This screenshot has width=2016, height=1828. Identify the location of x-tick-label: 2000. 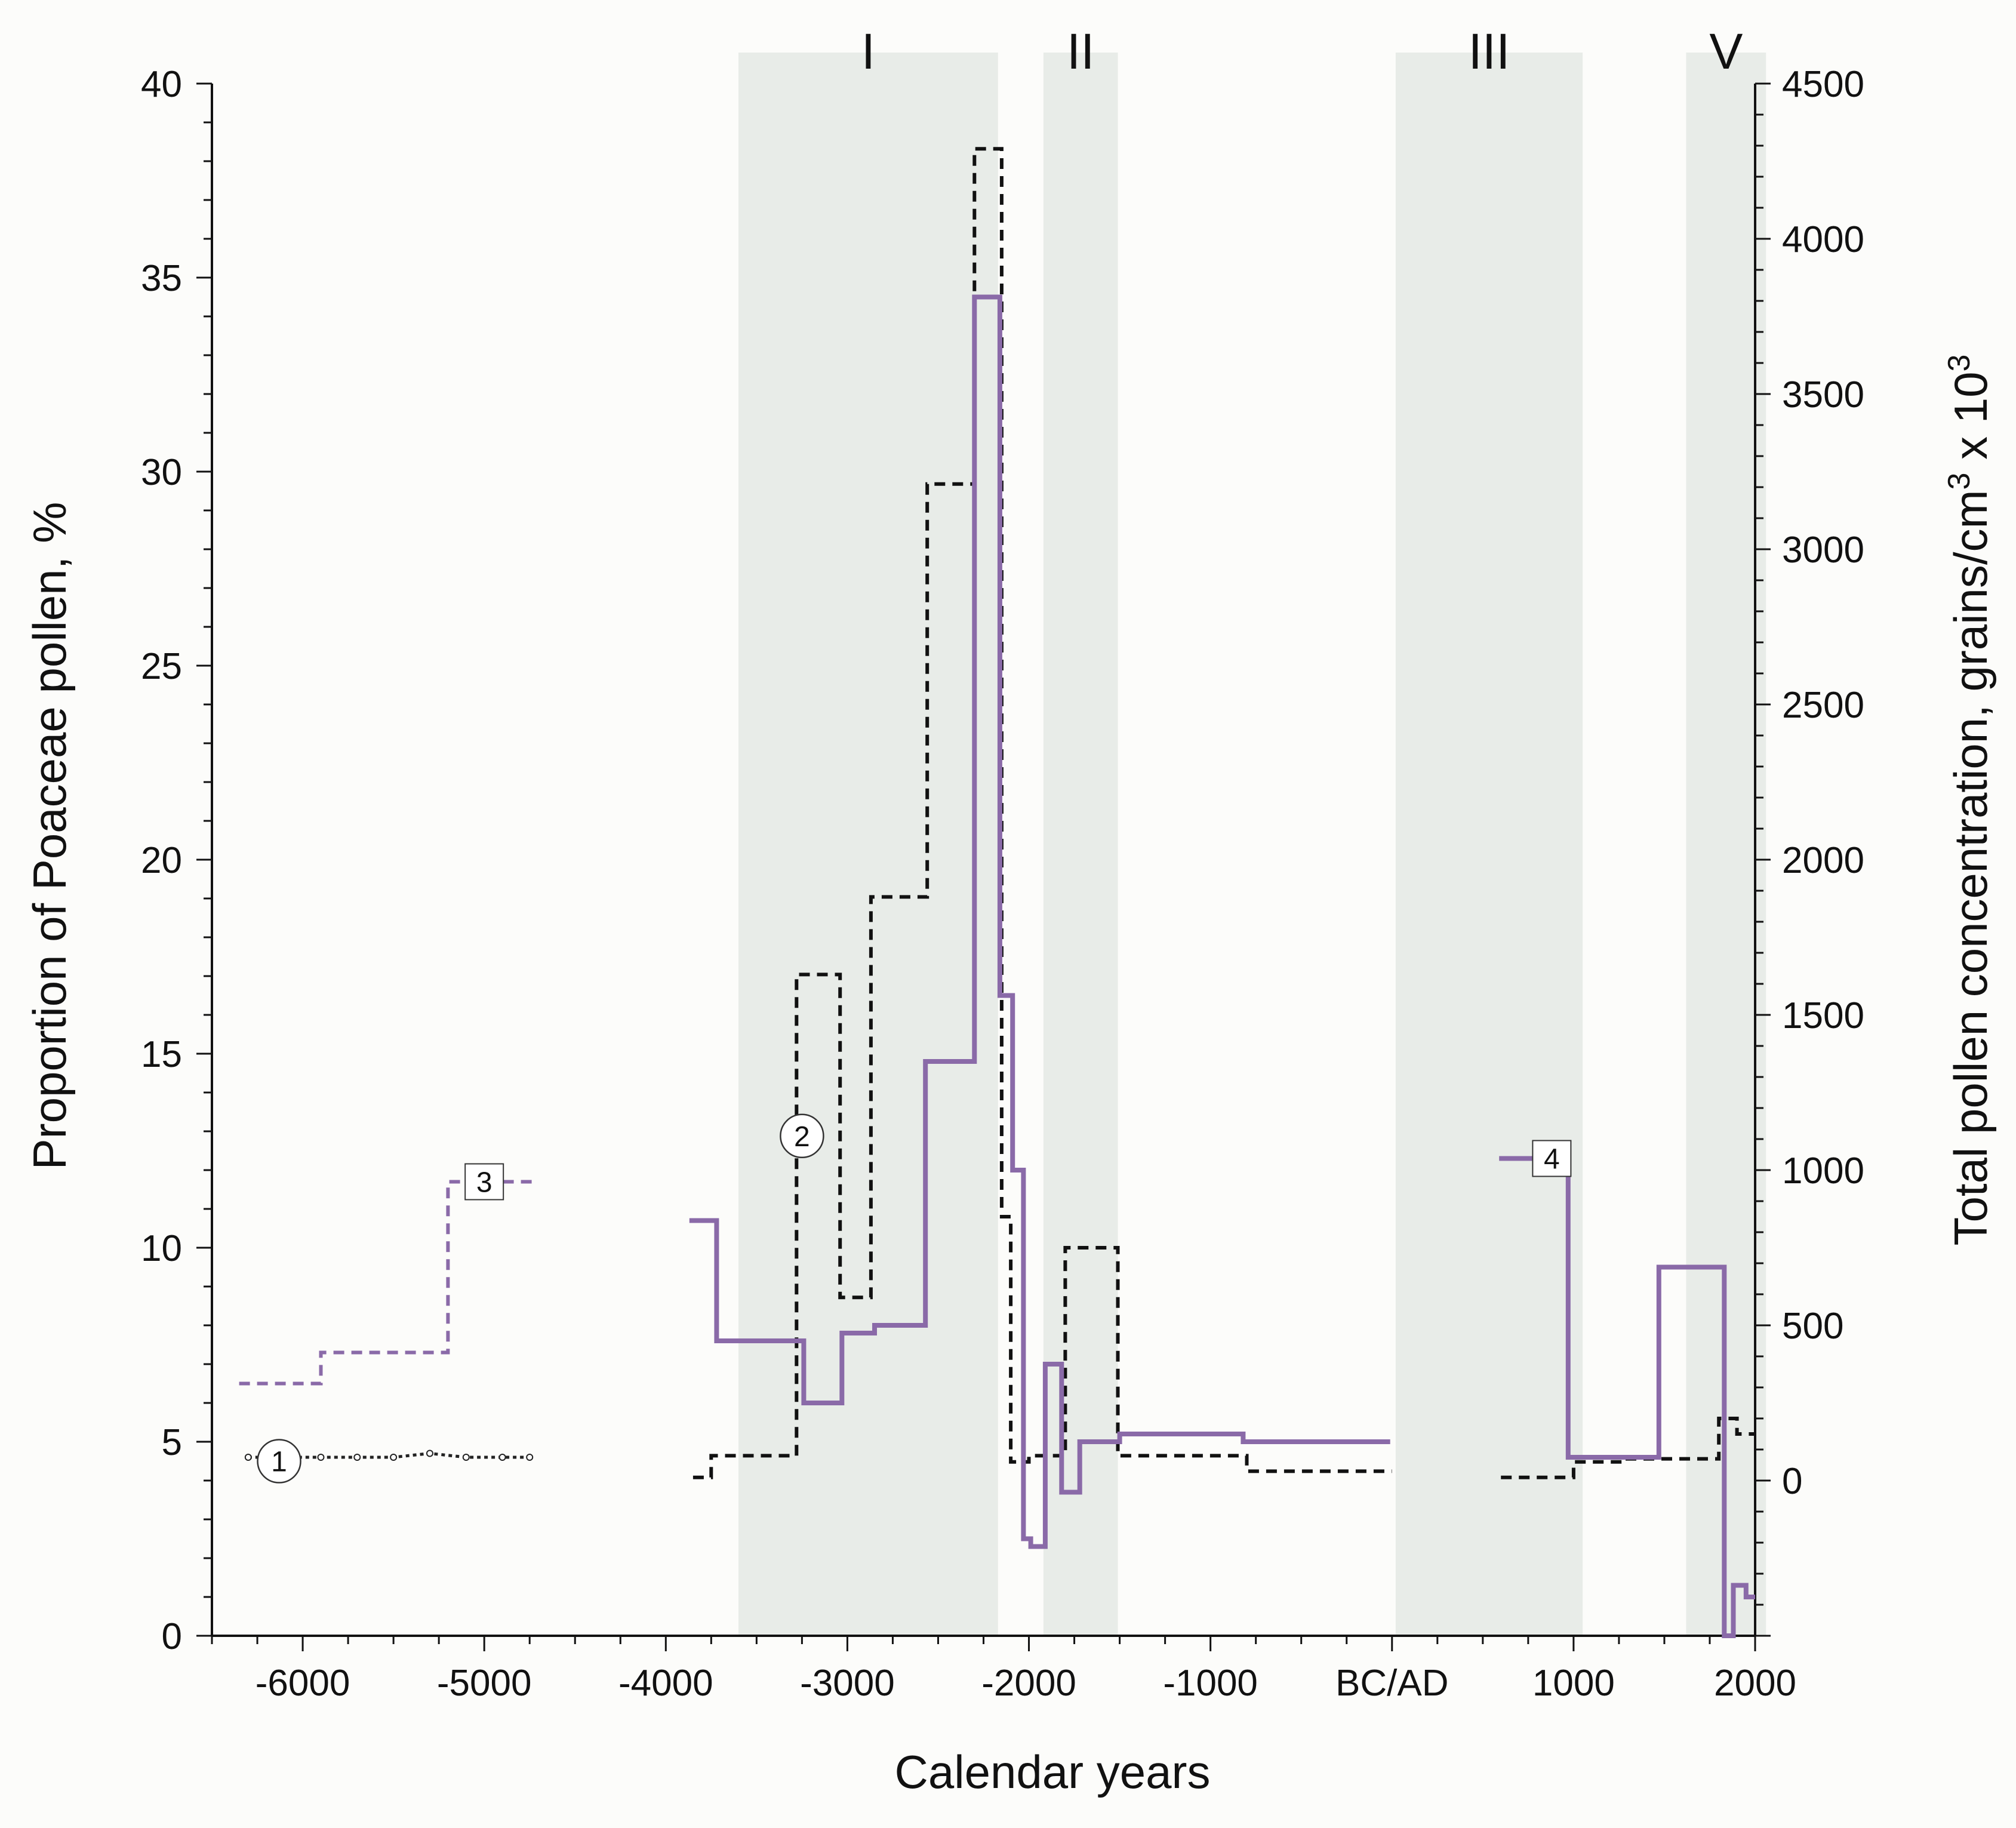
(1755, 1683).